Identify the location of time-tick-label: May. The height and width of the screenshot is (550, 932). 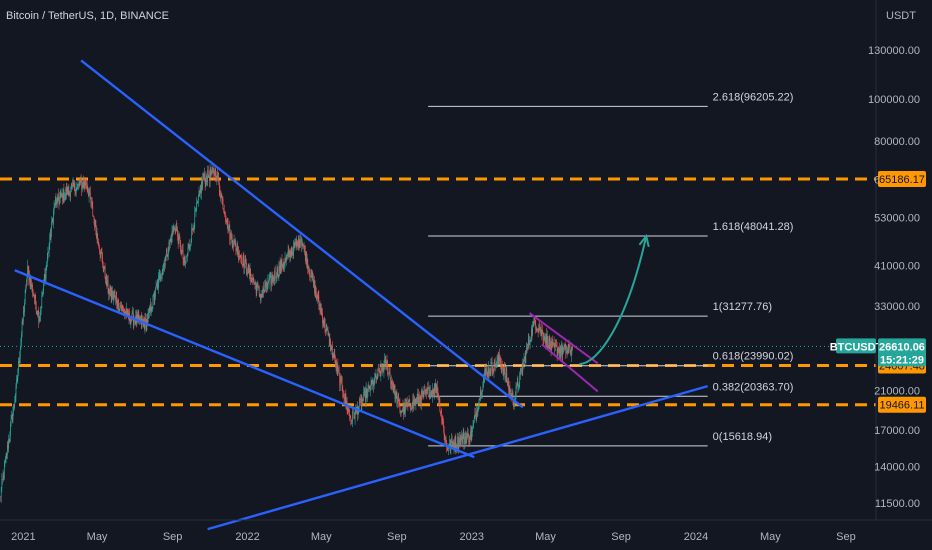
(545, 537).